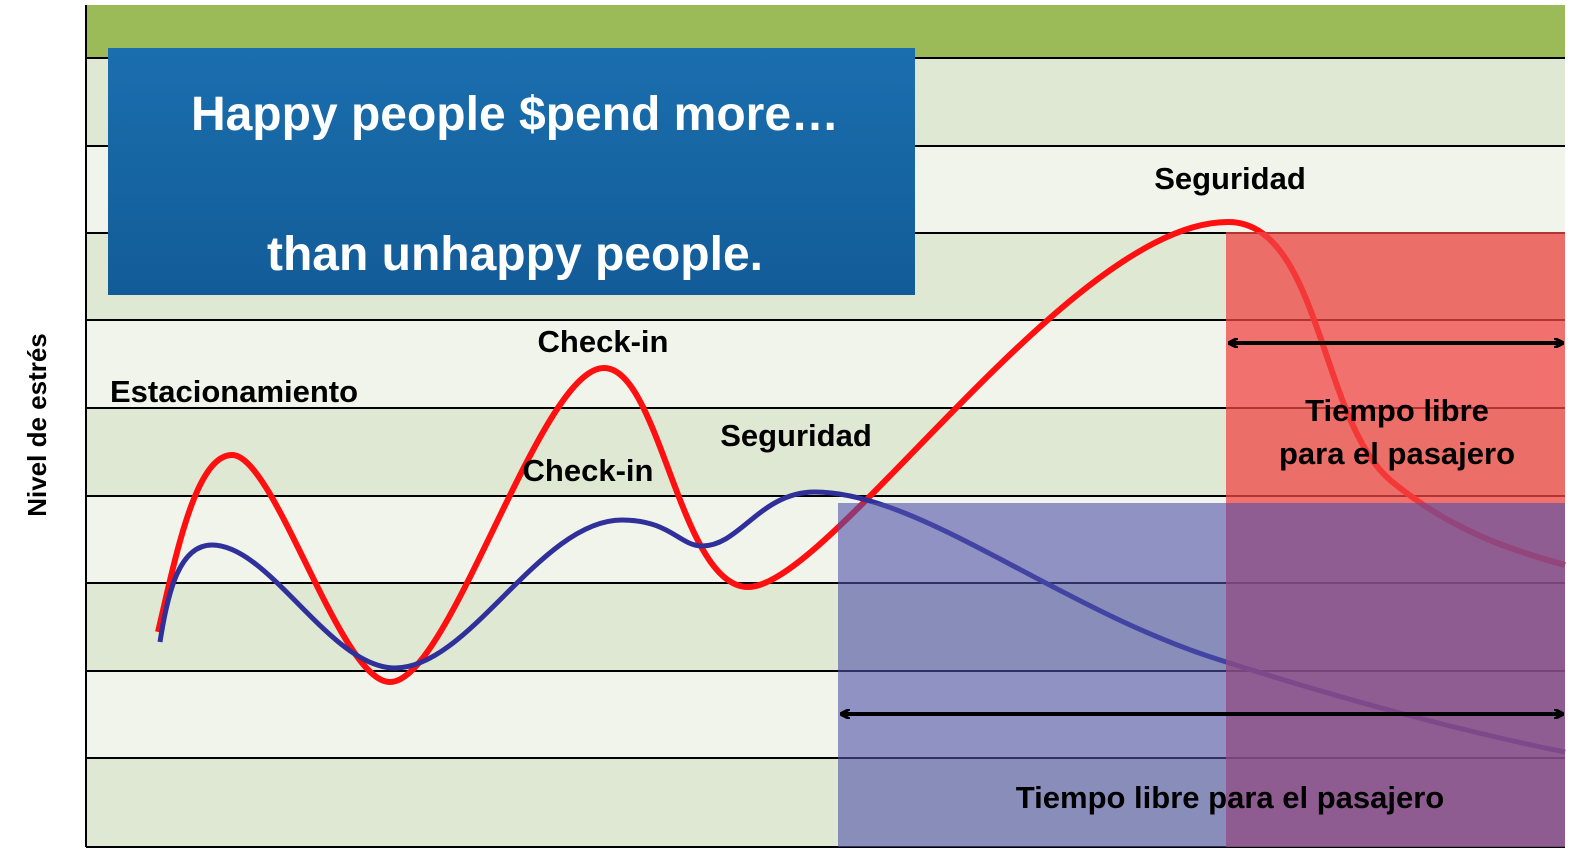 The image size is (1585, 859). What do you see at coordinates (1230, 178) in the screenshot?
I see `label-seguridad-red: Seguridad` at bounding box center [1230, 178].